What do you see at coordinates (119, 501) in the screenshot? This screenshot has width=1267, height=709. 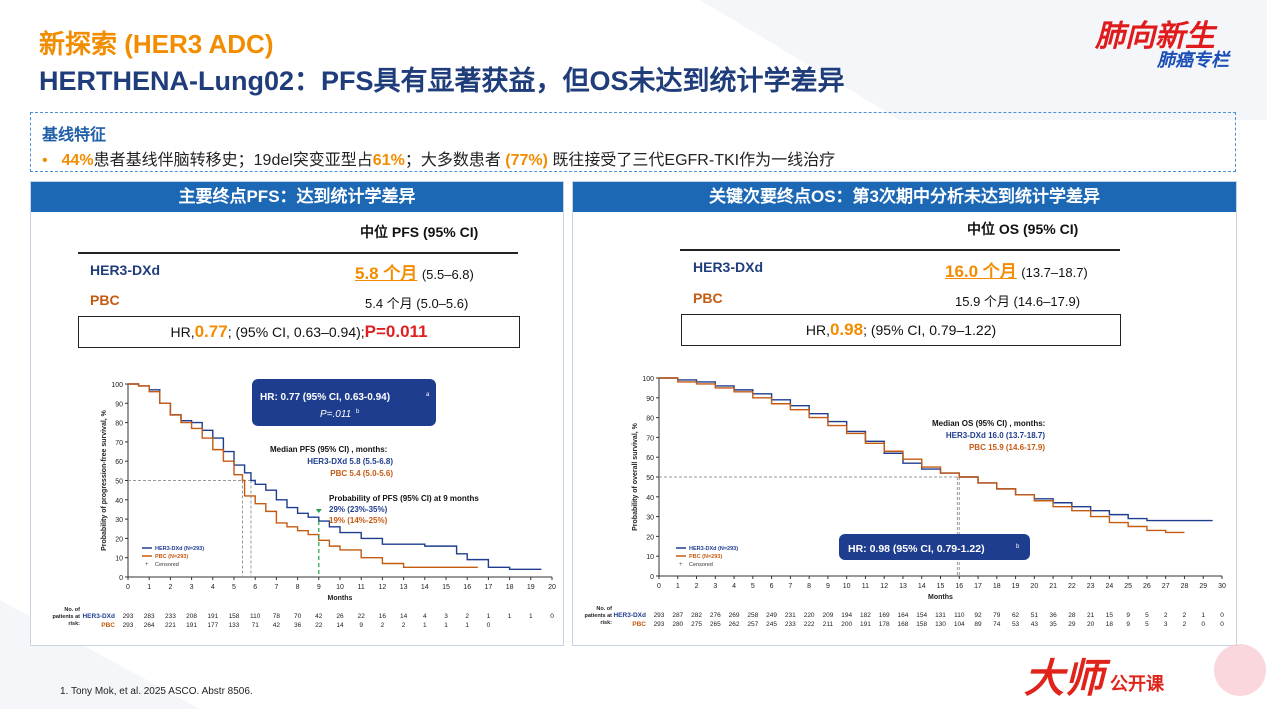 I see `y-tick-label: 40` at bounding box center [119, 501].